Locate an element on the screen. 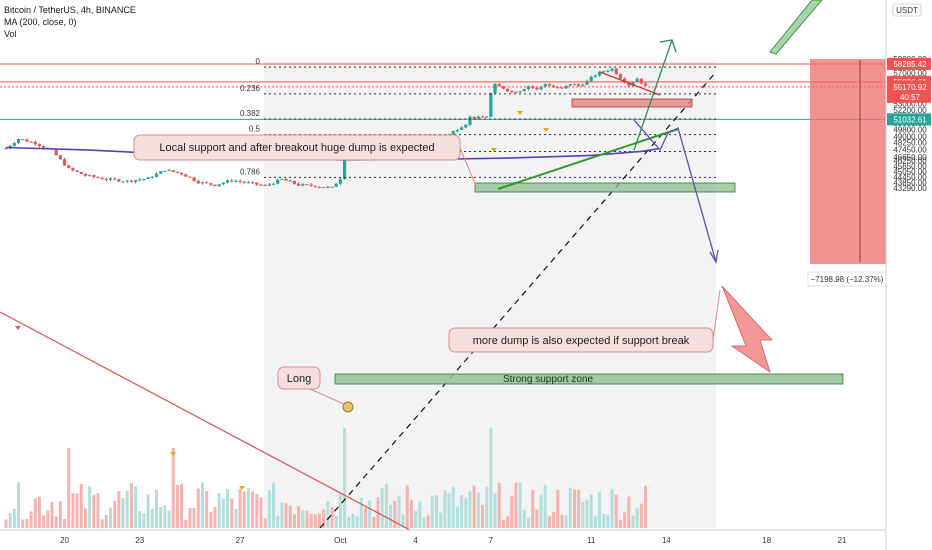  sell-target-zone is located at coordinates (848, 161).